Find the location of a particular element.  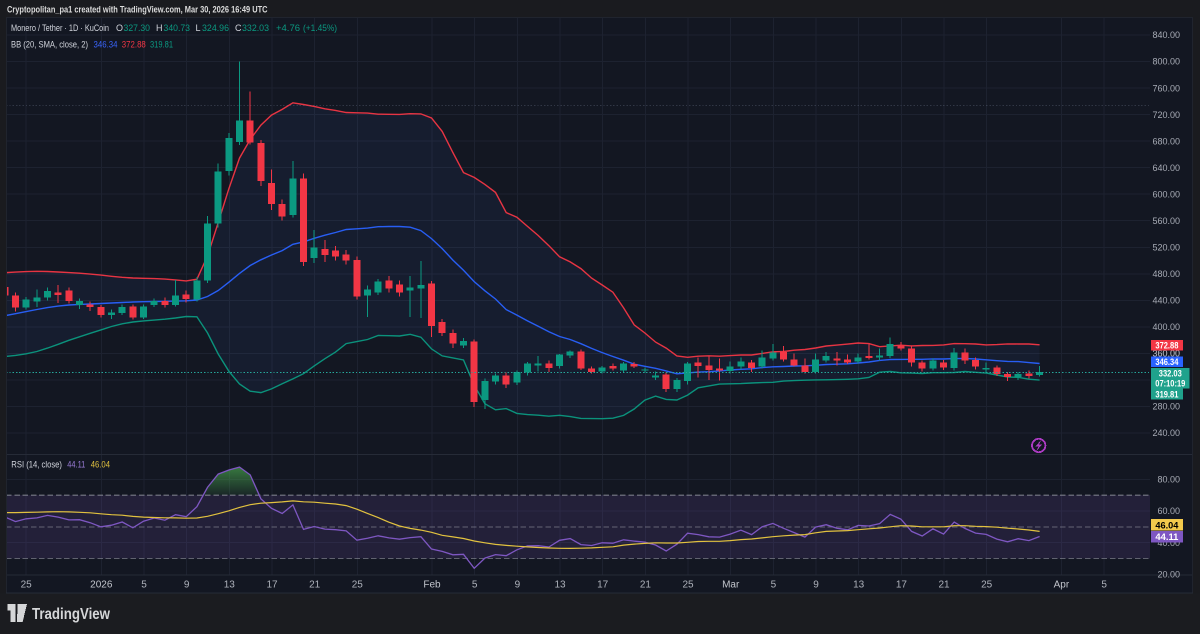

svg-text: 07:10:19 is located at coordinates (1170, 383).